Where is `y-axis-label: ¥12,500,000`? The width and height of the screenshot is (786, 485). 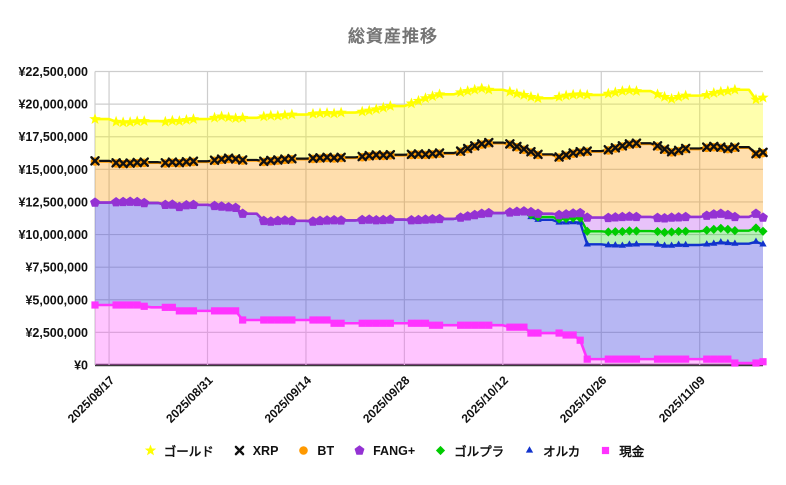
y-axis-label: ¥12,500,000 is located at coordinates (53, 202).